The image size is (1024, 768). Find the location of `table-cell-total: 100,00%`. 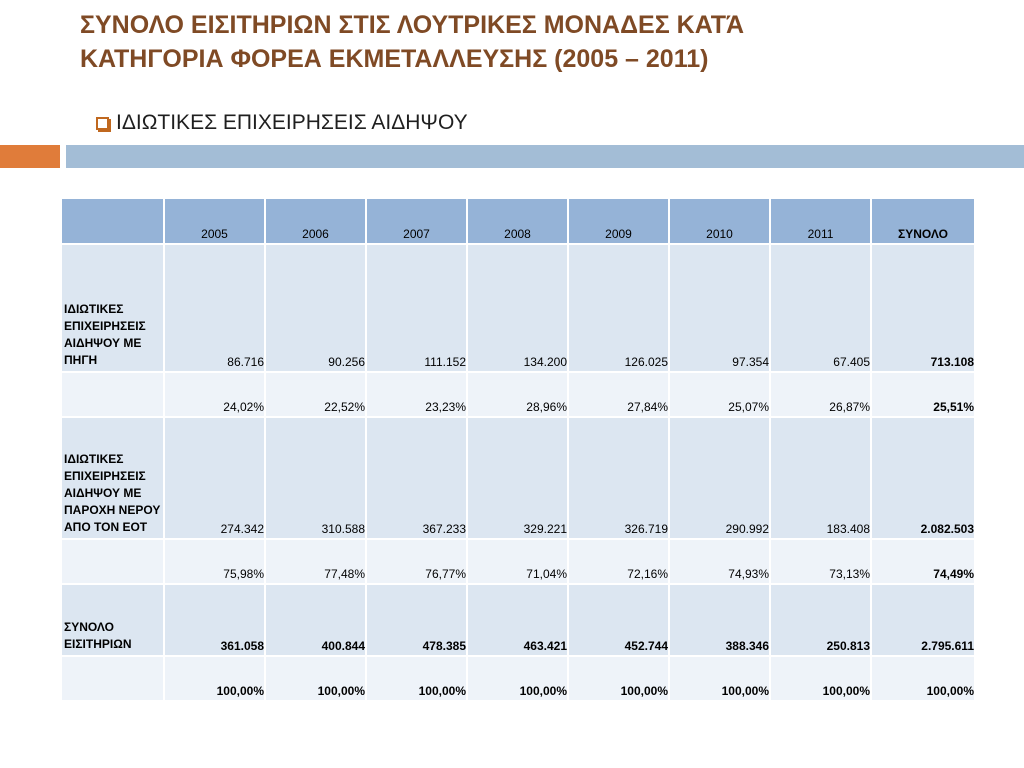

table-cell-total: 100,00% is located at coordinates (923, 678).